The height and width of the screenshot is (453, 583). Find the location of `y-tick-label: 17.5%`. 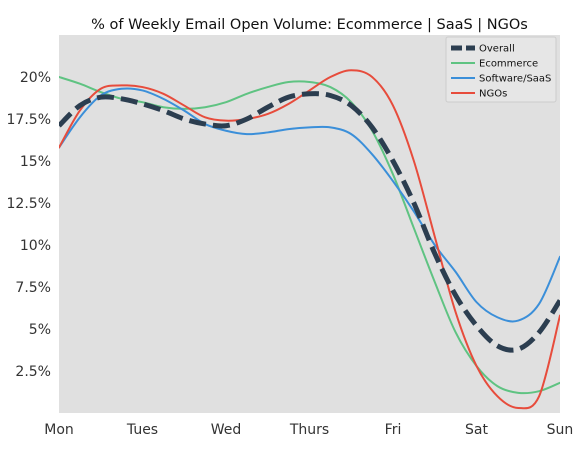

y-tick-label: 17.5% is located at coordinates (29, 120).